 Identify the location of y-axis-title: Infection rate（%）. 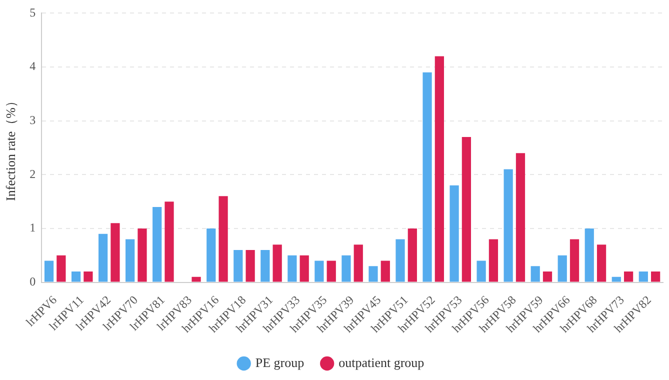
(10, 147).